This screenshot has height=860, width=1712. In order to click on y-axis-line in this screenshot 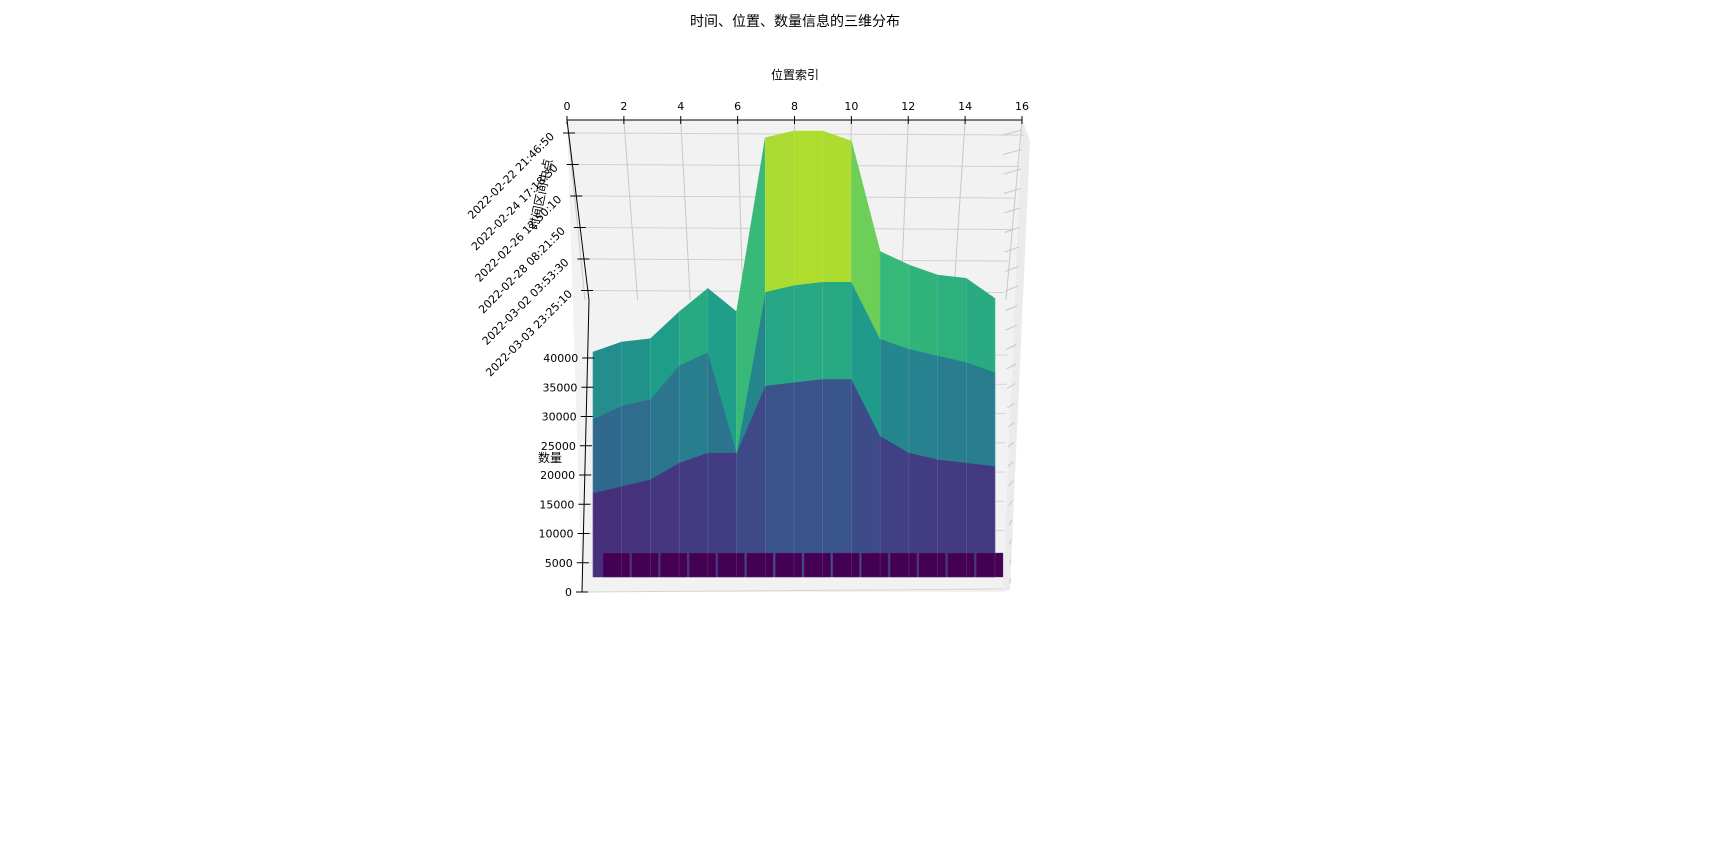, I will do `click(578, 210)`.